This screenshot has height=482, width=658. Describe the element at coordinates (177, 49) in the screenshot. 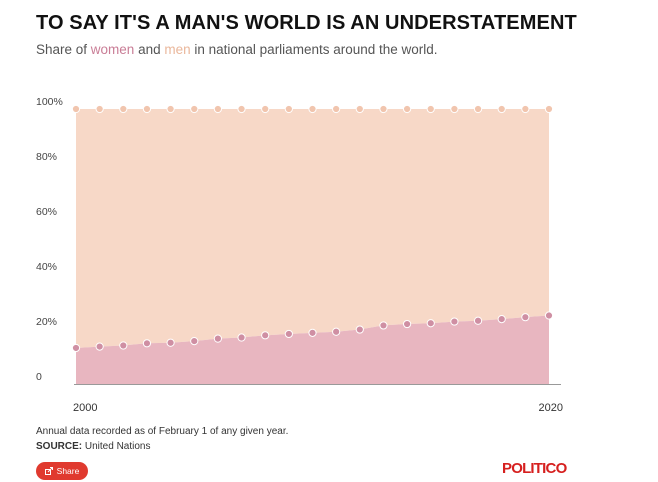

I see `subtitle-men-legend: men` at that location.